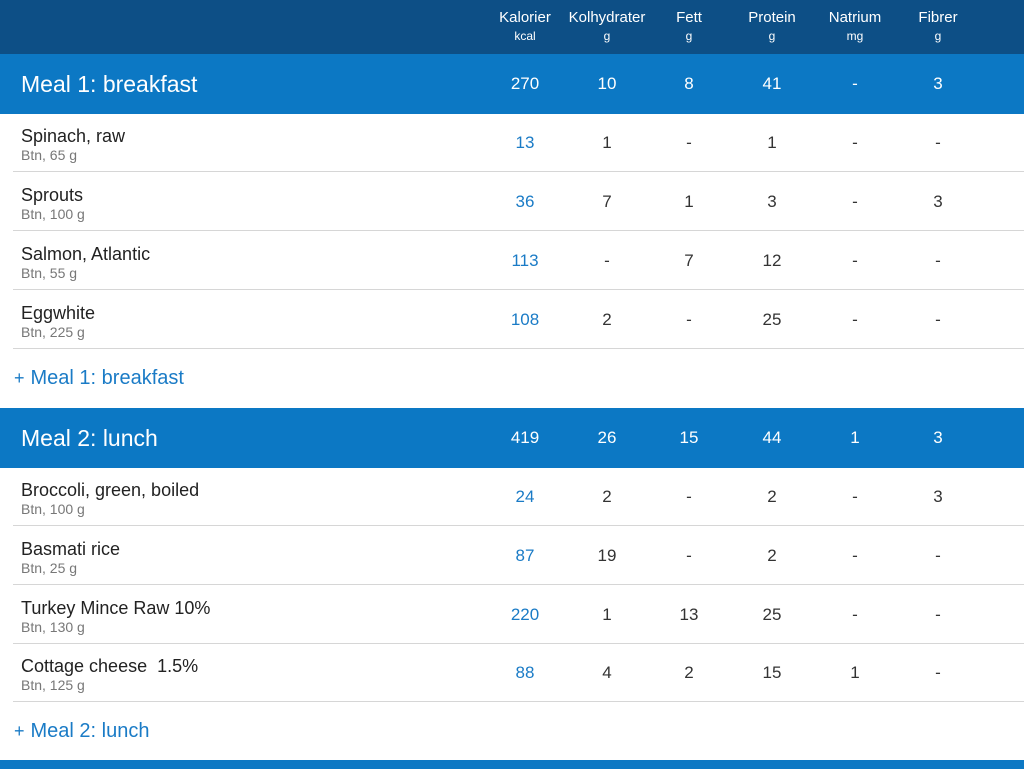  Describe the element at coordinates (689, 83) in the screenshot. I see `meal-total-fett: 8` at that location.